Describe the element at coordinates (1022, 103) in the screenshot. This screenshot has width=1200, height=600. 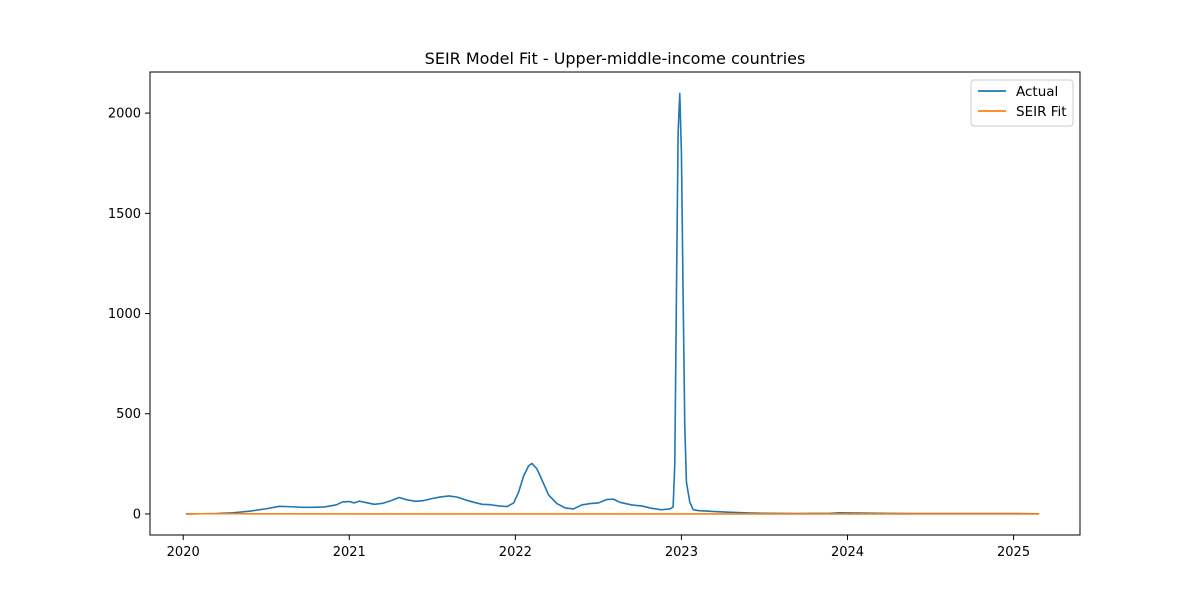
I see `legend: Actual SEIR Fit` at that location.